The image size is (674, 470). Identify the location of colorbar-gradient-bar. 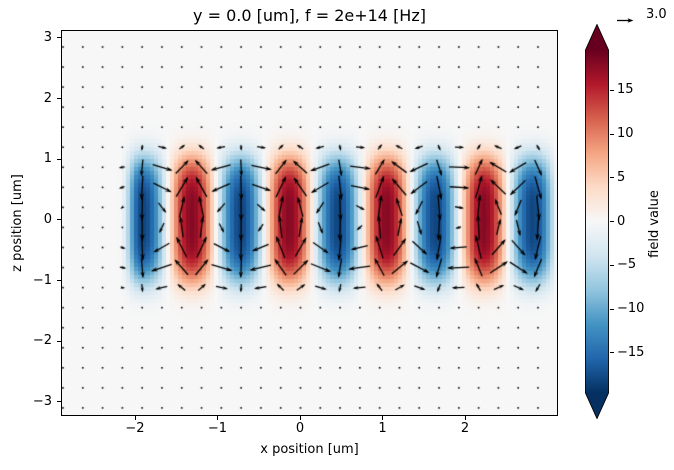
(597, 221).